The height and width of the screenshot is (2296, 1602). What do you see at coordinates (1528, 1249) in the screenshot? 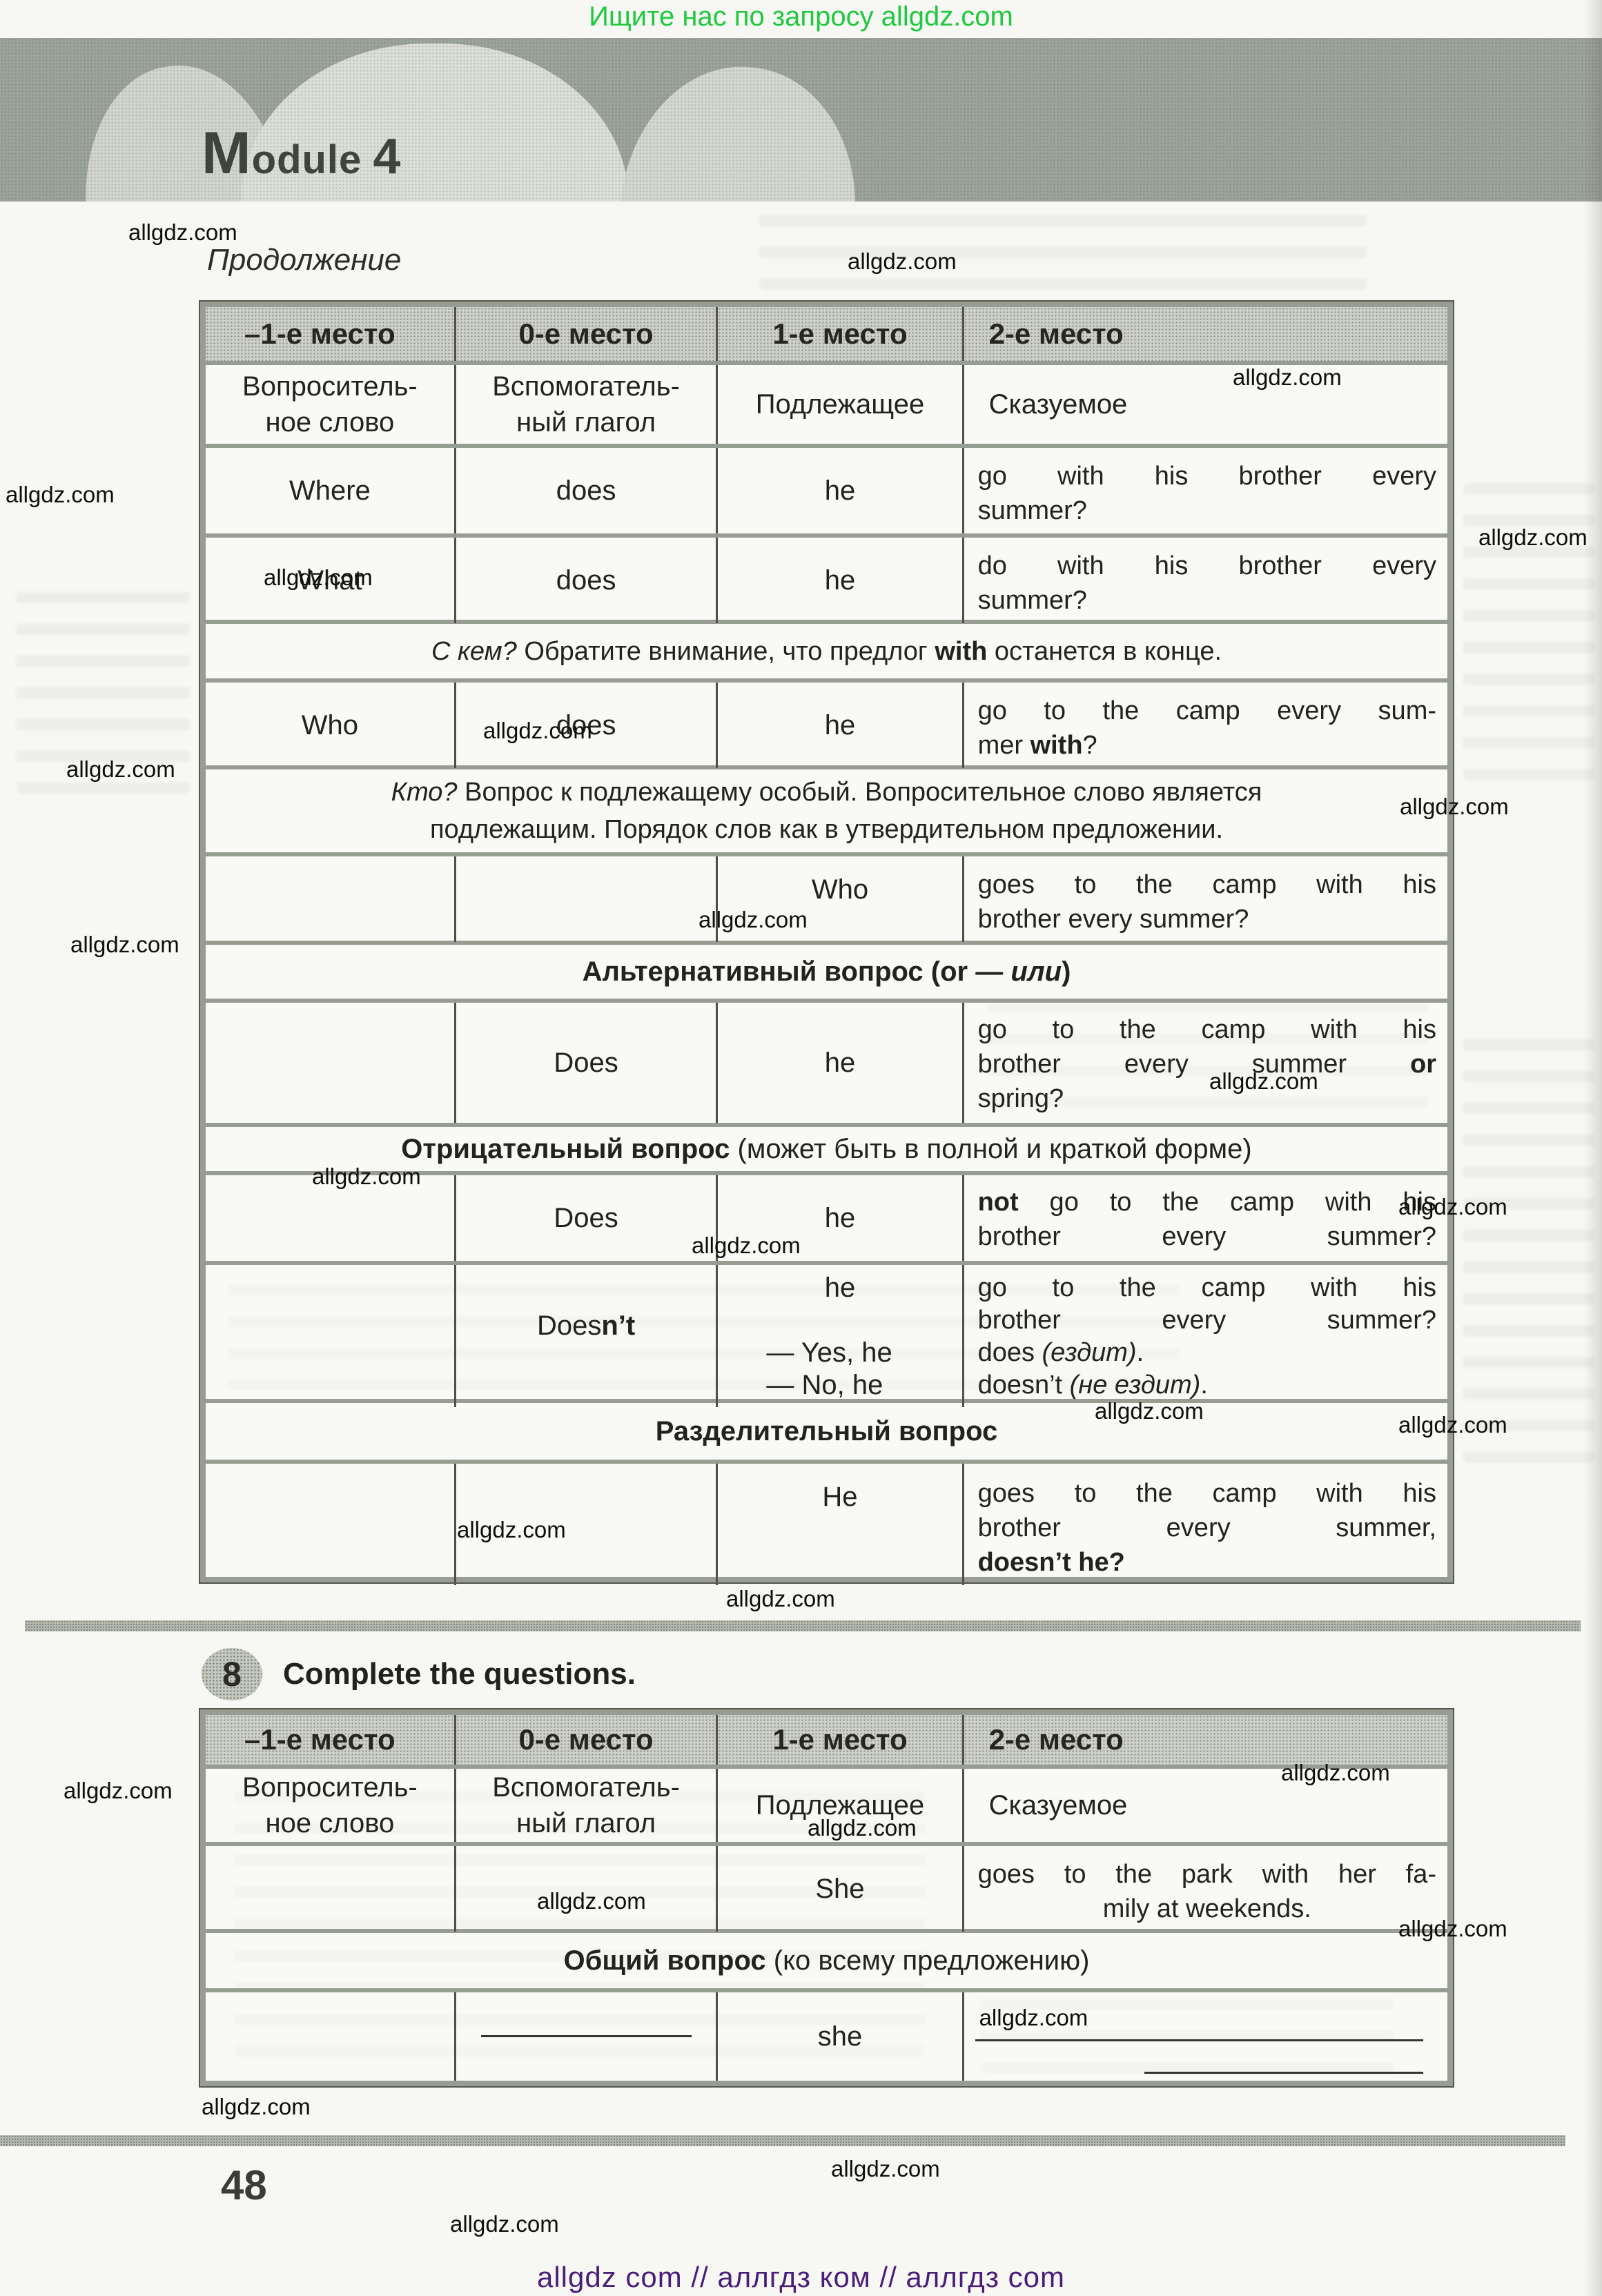
I see `print-bleed` at bounding box center [1528, 1249].